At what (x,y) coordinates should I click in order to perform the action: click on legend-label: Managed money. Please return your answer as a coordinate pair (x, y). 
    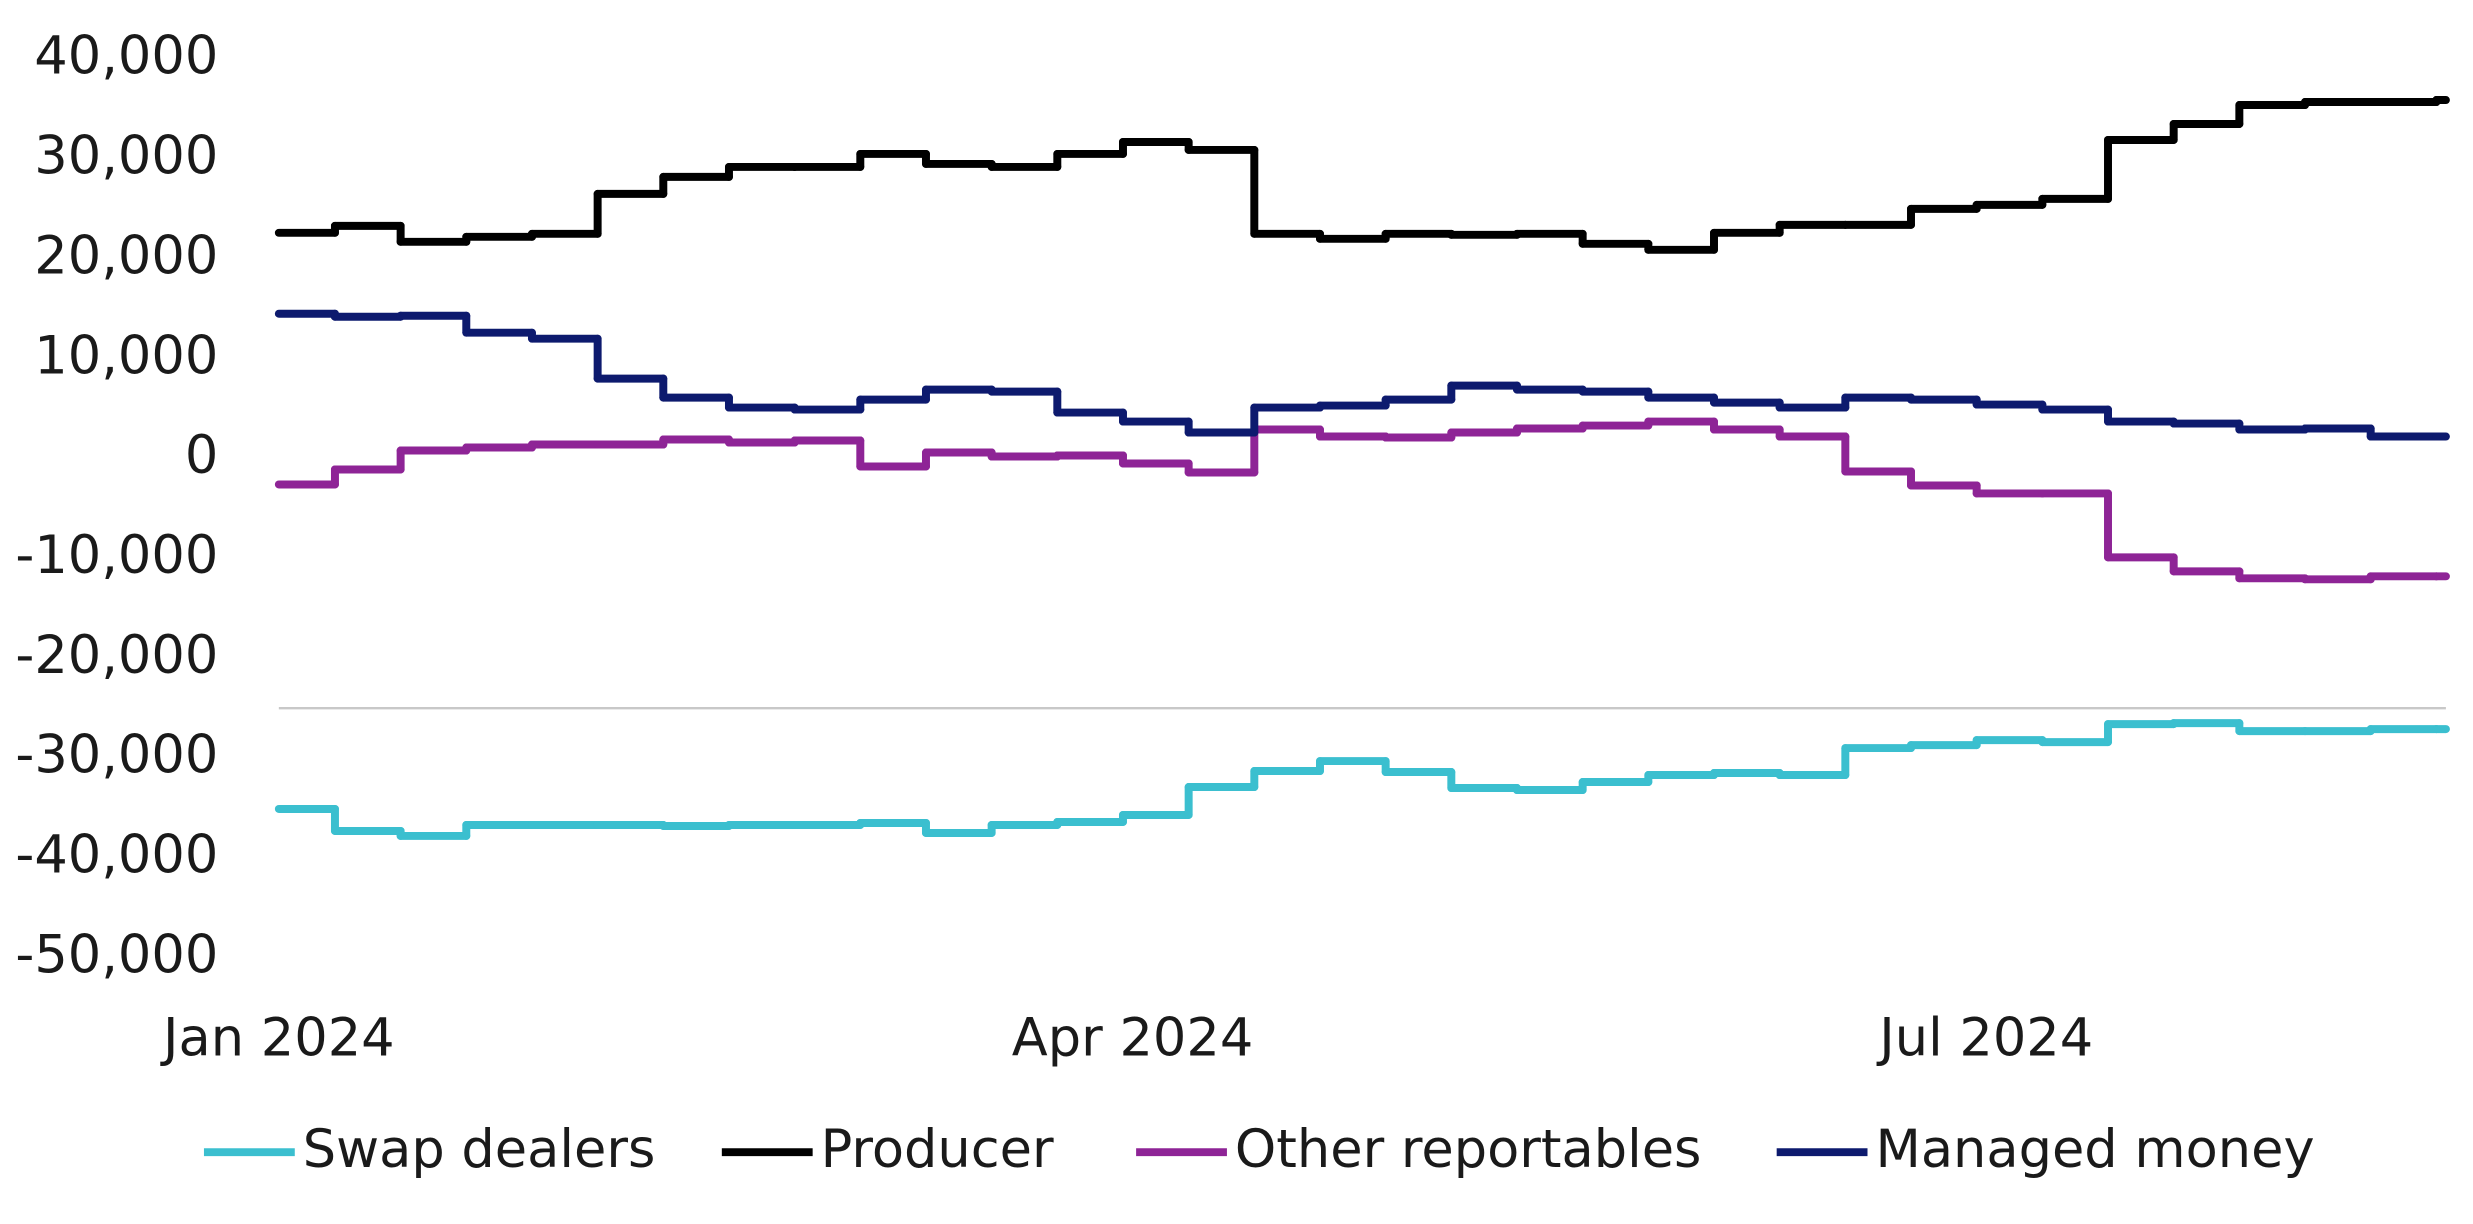
    Looking at the image, I should click on (2094, 1149).